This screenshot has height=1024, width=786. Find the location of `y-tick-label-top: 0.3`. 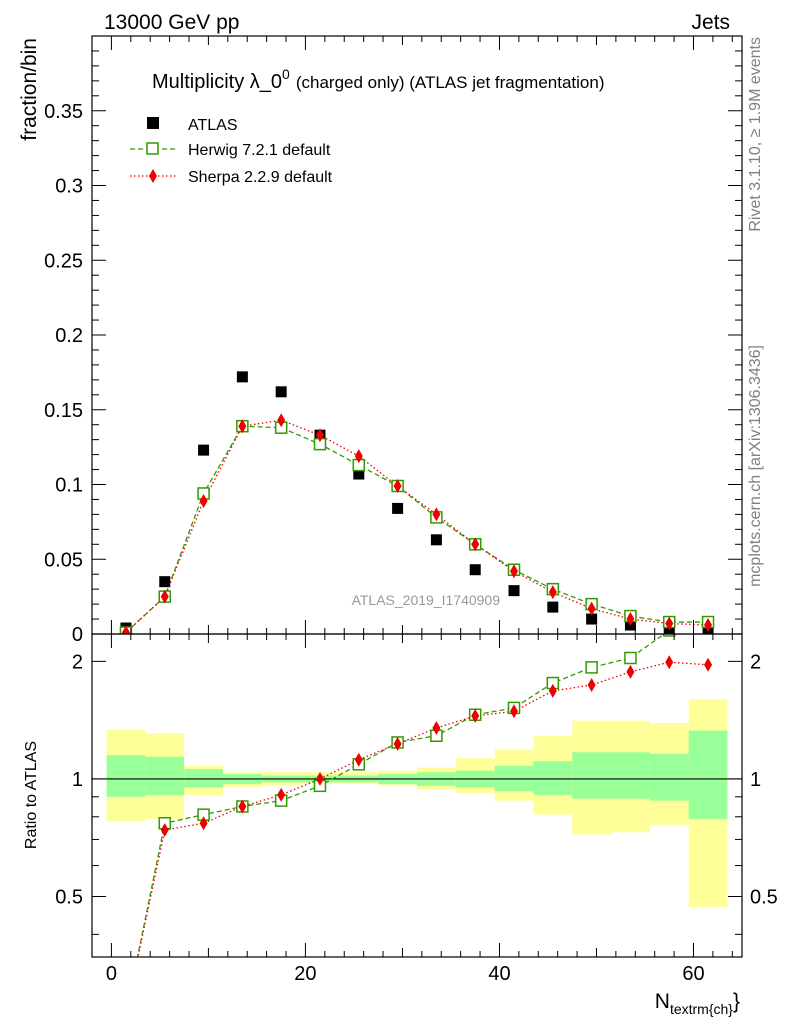

y-tick-label-top: 0.3 is located at coordinates (69, 187).